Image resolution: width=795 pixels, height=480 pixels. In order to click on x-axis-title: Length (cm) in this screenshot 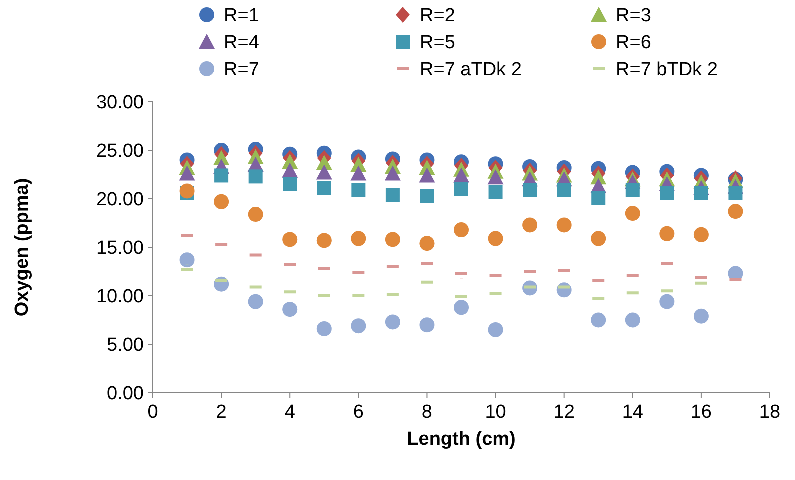, I will do `click(461, 439)`.